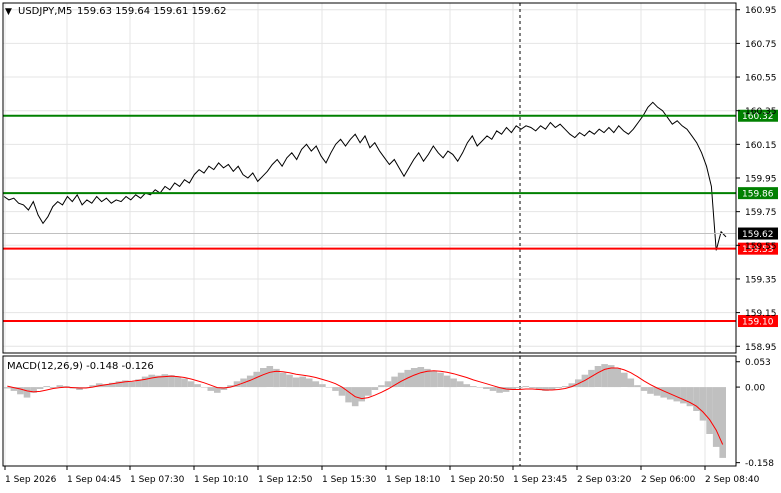 The image size is (781, 493). Describe the element at coordinates (668, 480) in the screenshot. I see `time-tick-label: 2 Sep 06:00` at that location.